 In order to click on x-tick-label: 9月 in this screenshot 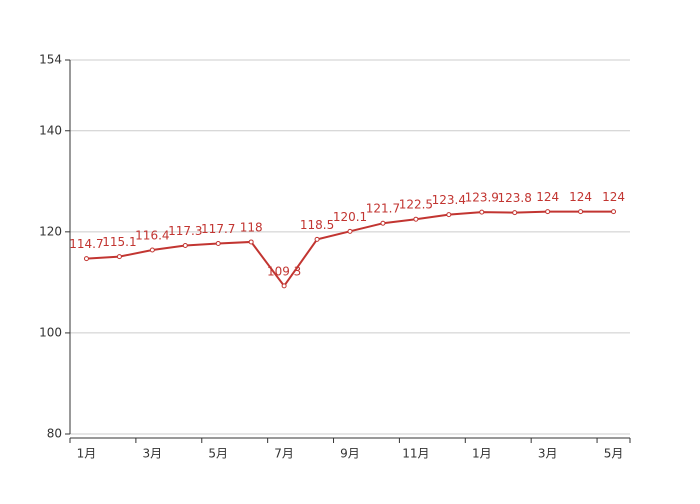, I will do `click(350, 454)`.